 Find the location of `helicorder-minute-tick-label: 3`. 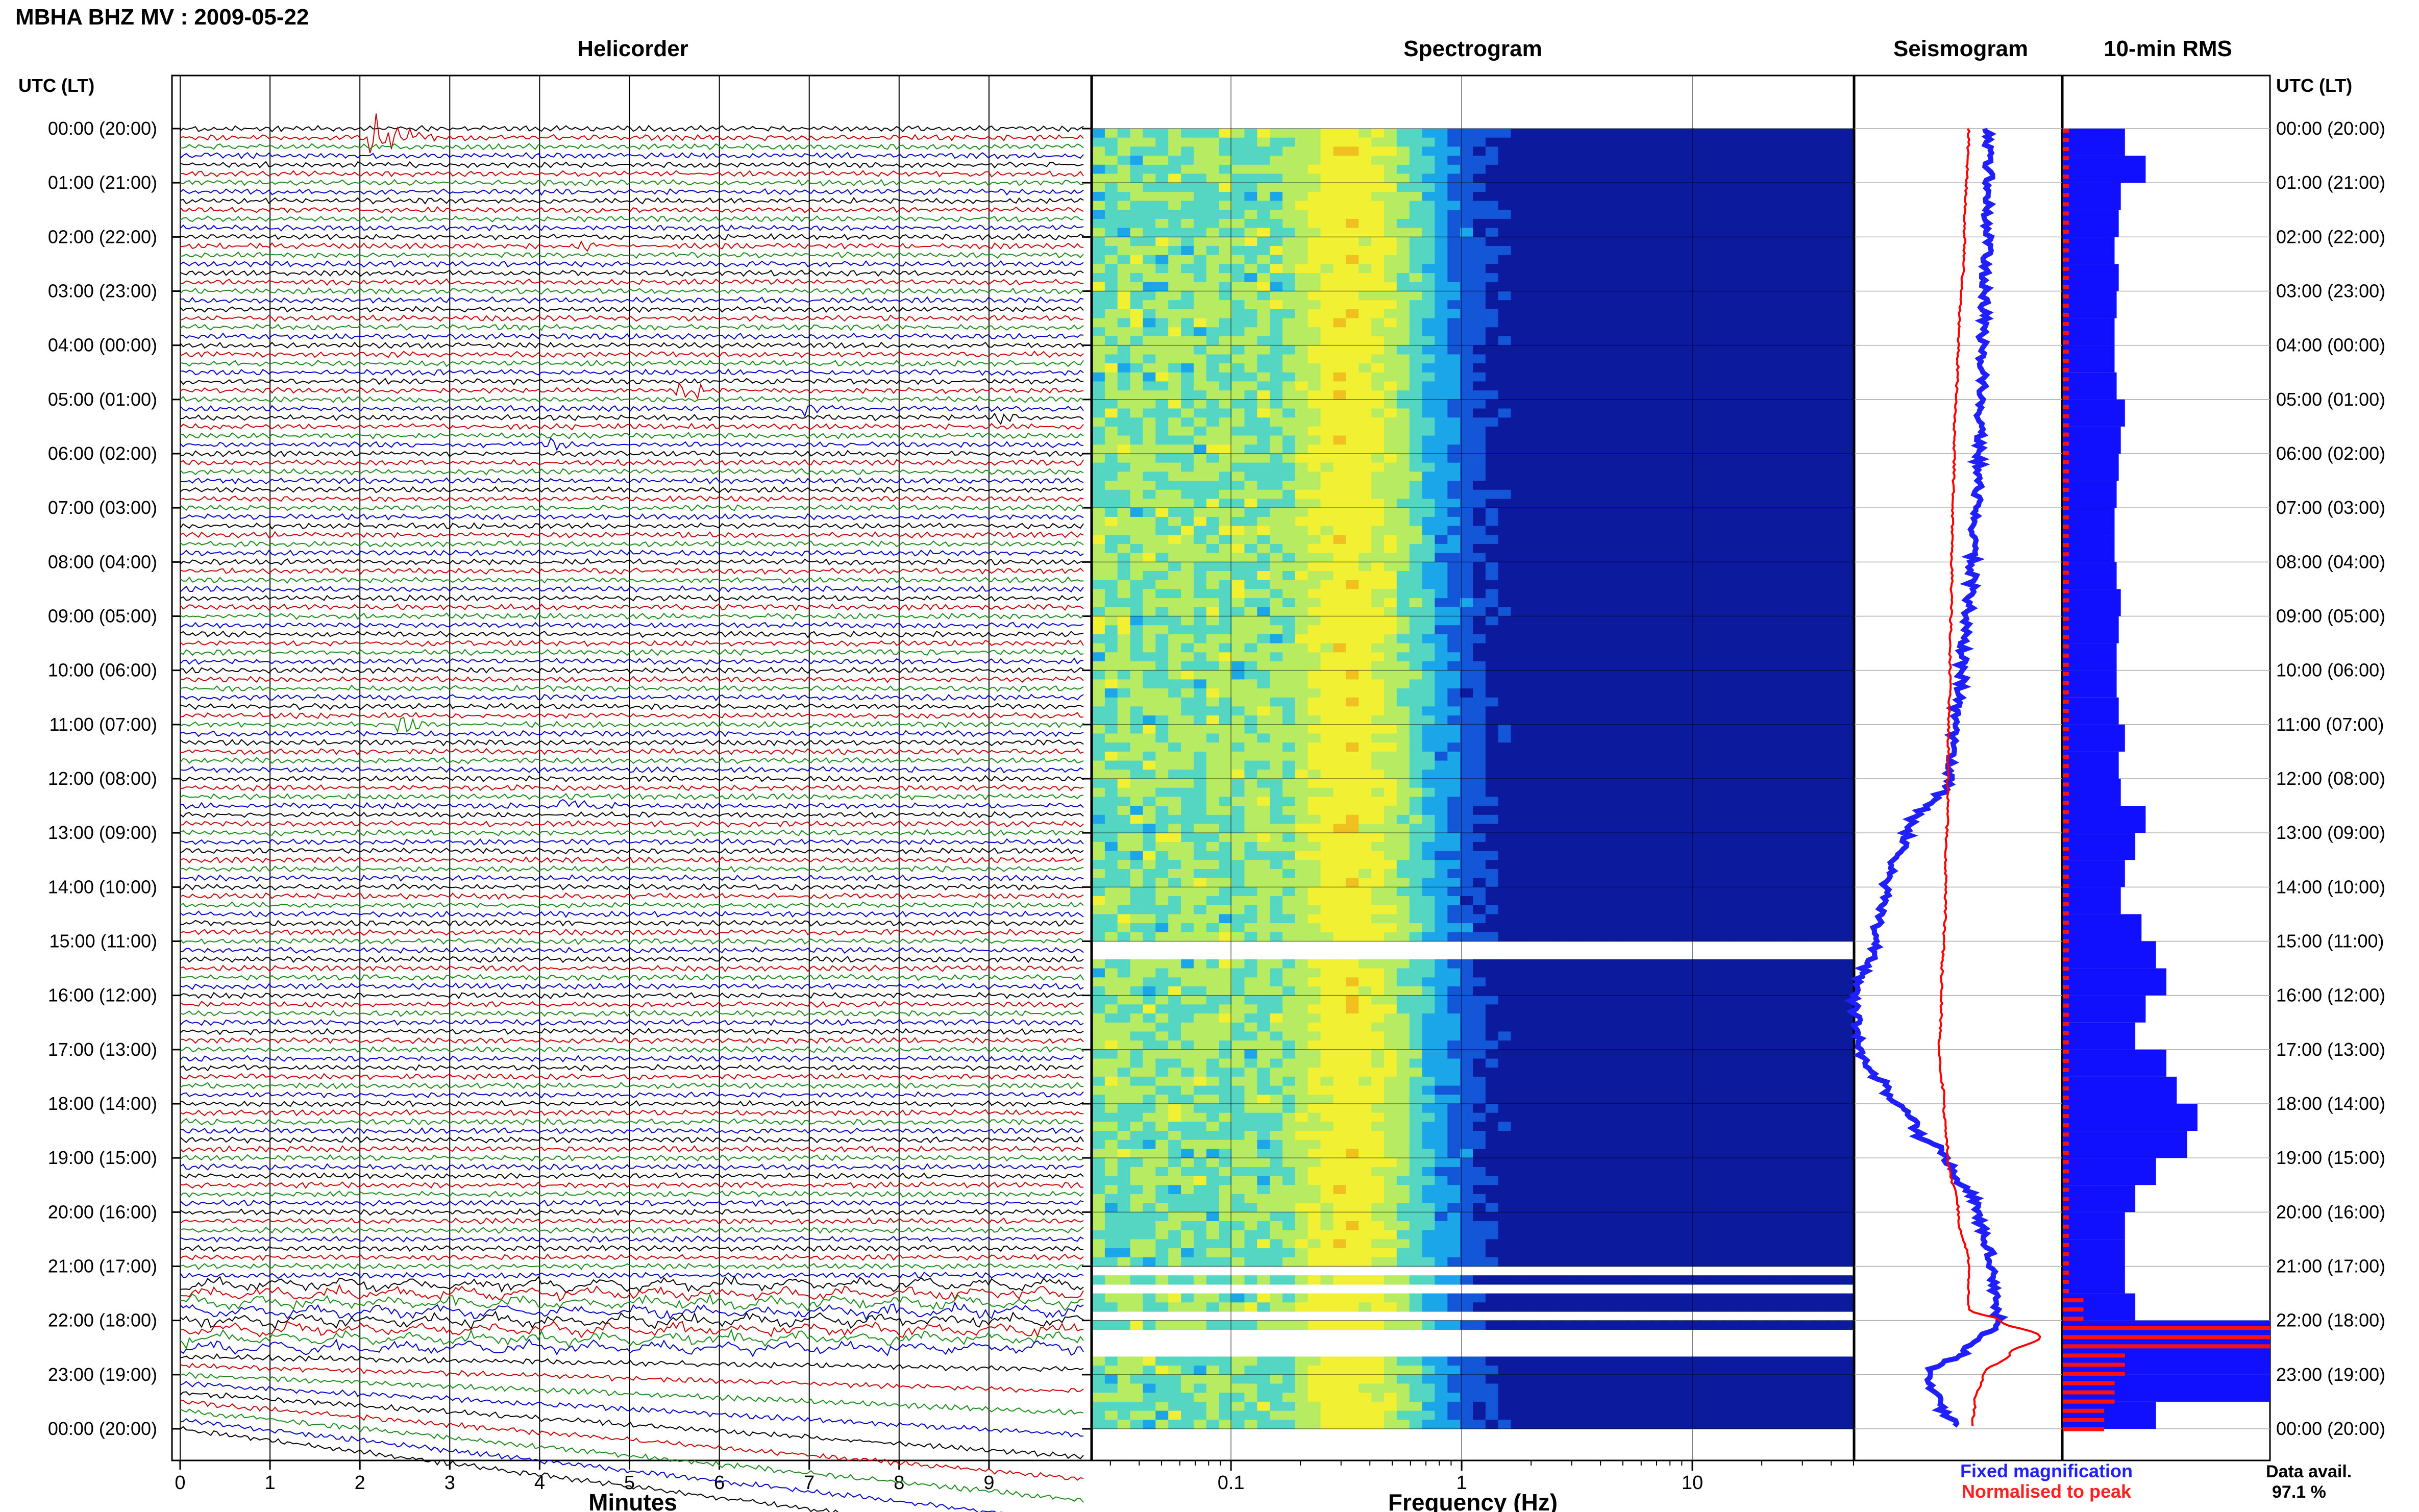

helicorder-minute-tick-label: 3 is located at coordinates (450, 1483).